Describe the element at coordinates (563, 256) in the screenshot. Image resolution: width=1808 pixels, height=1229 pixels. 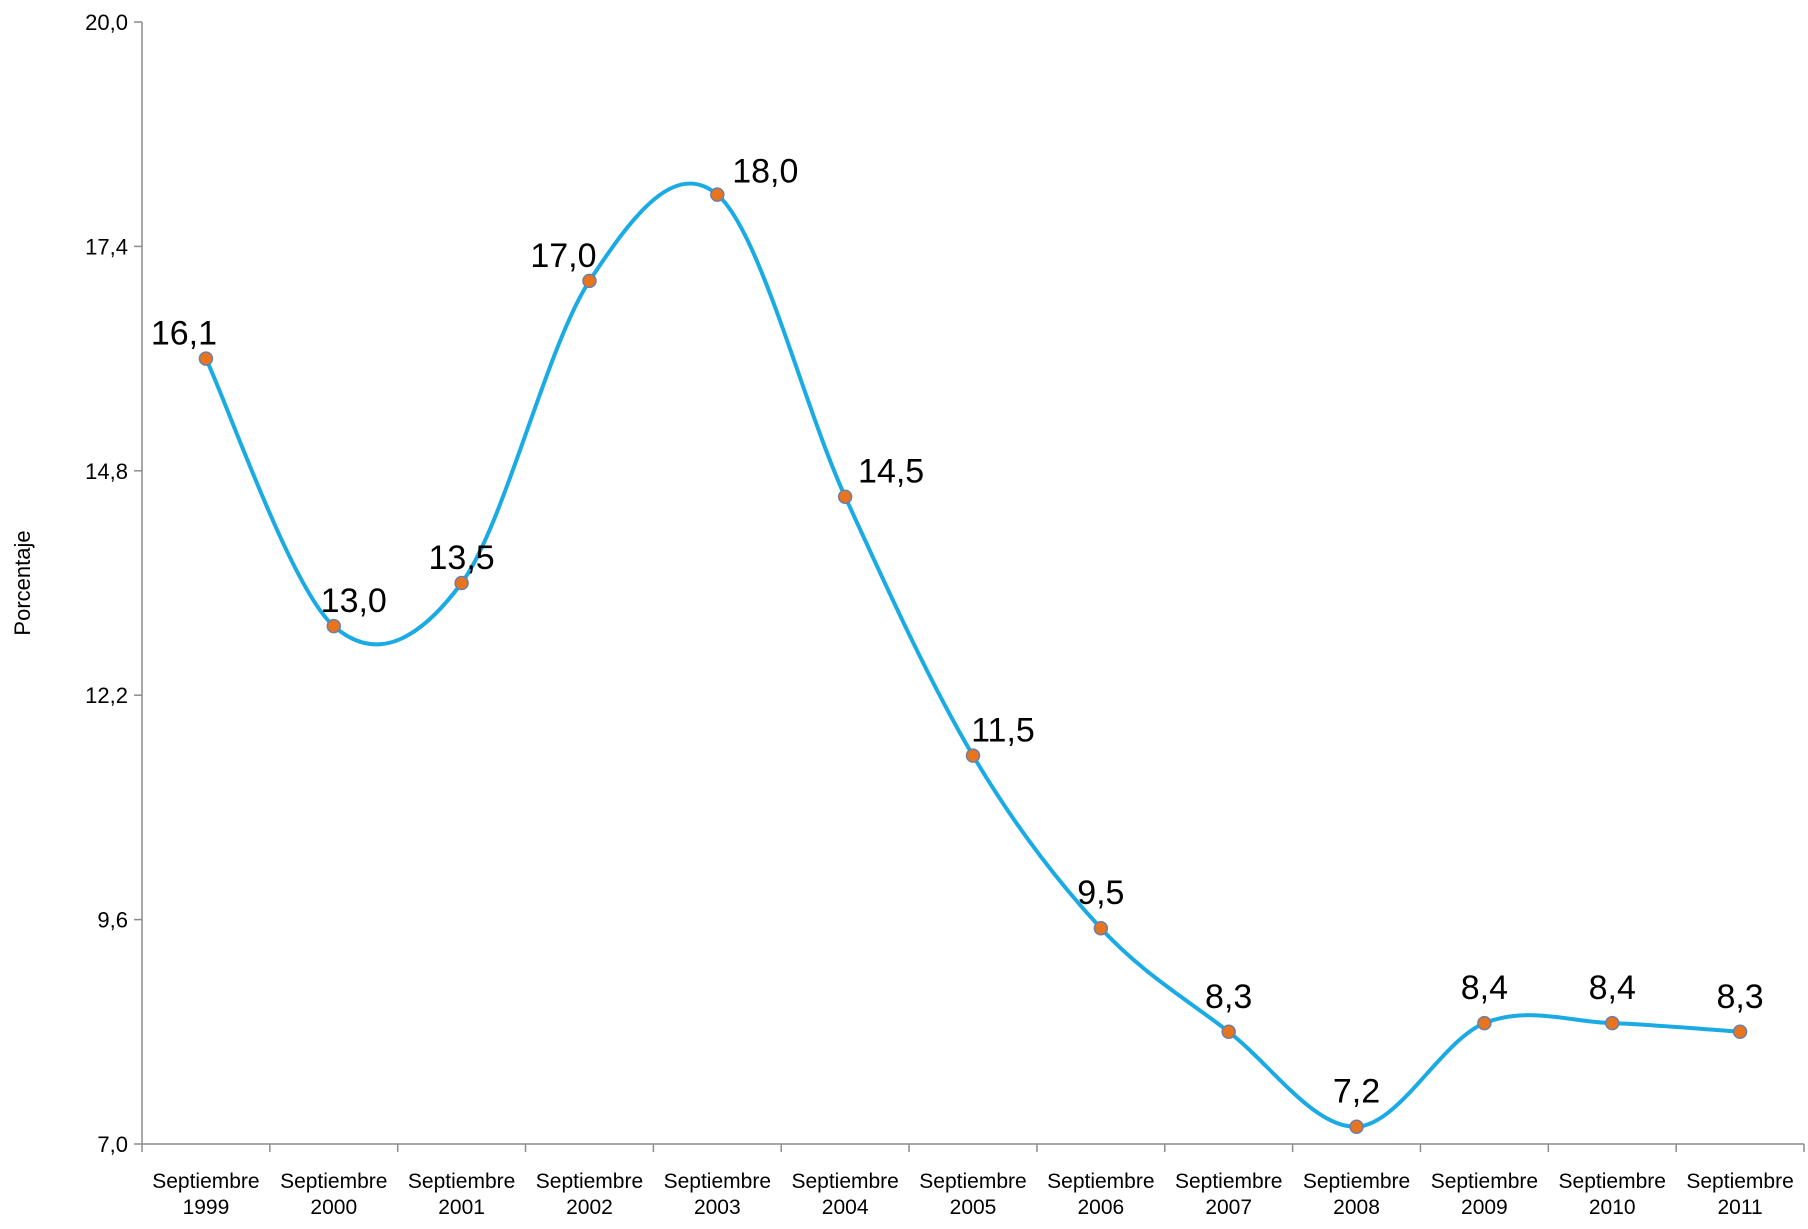
I see `data-label: 17,0` at that location.